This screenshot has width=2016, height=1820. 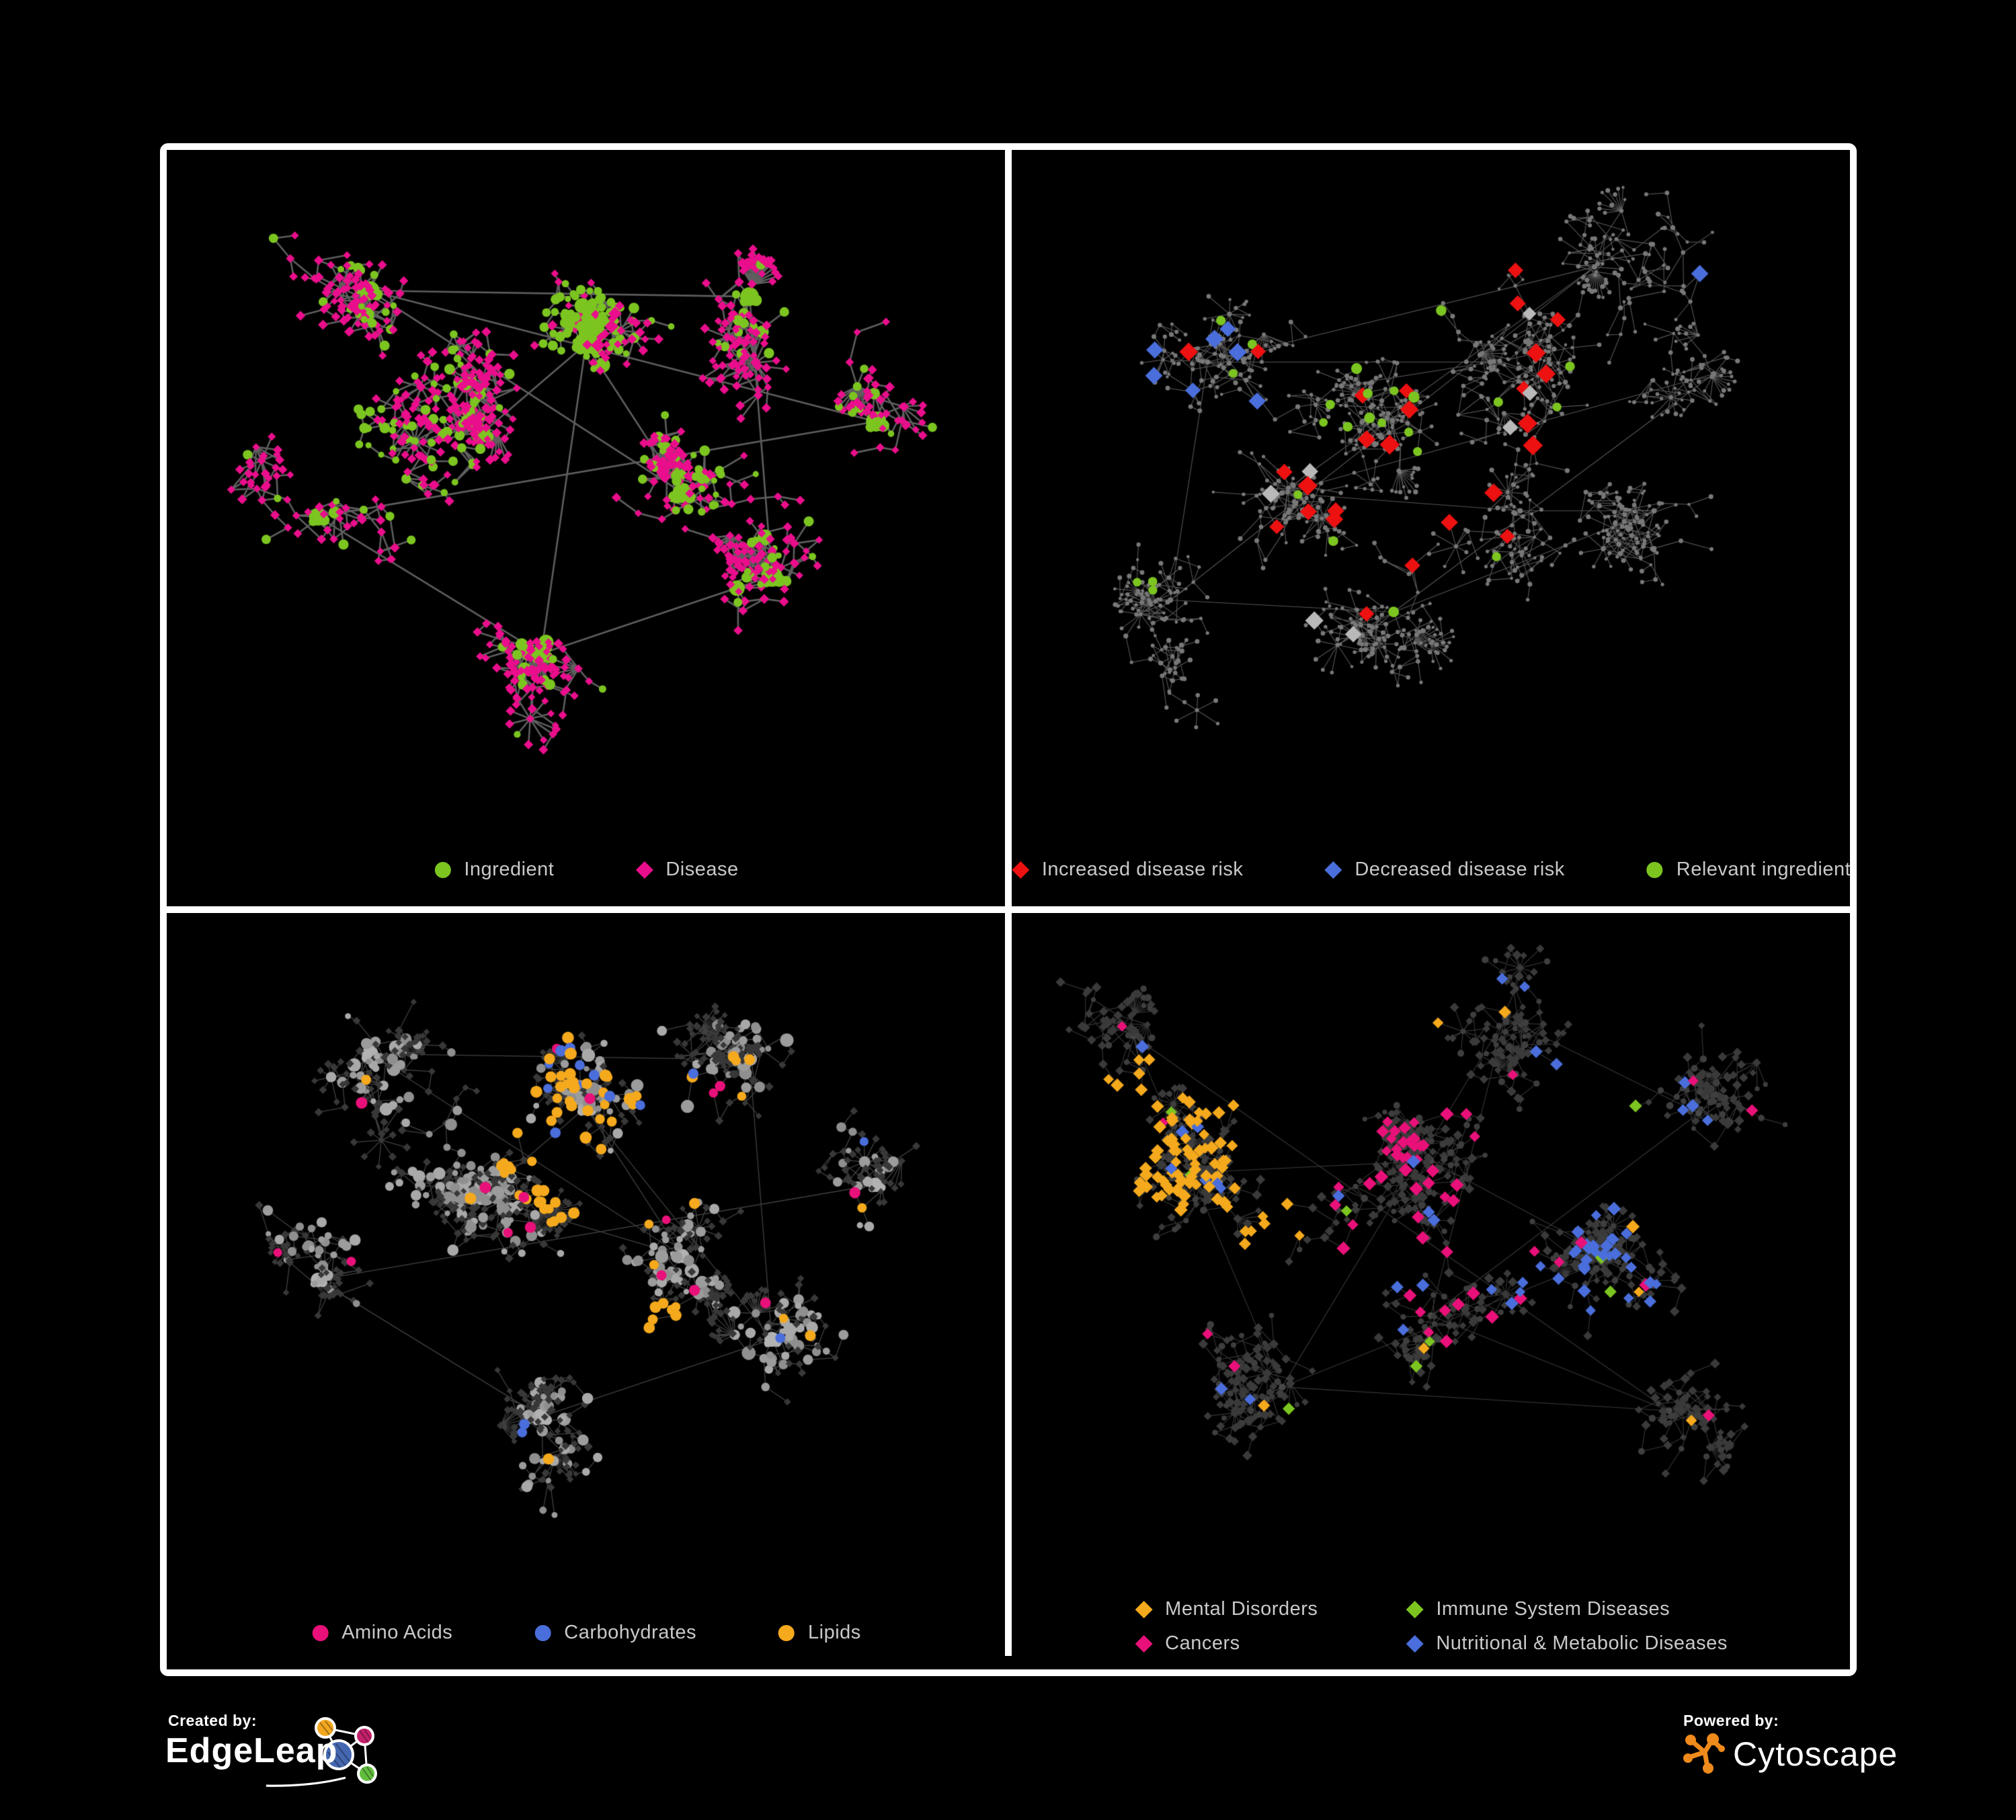 I want to click on legend-item-relevant-ingredient: Relevant ingredient, so click(x=1748, y=870).